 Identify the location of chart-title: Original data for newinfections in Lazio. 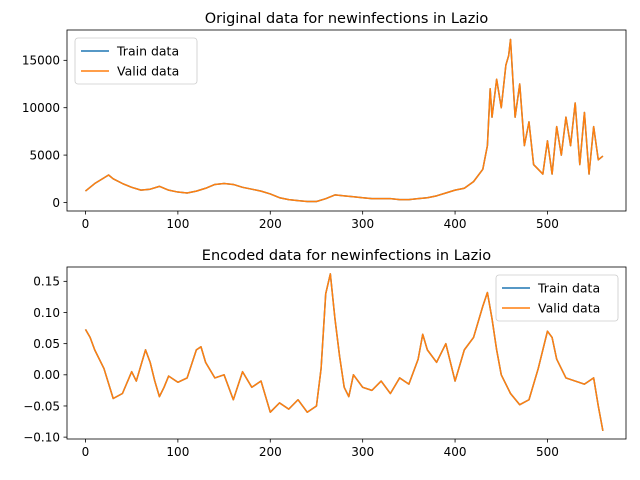
(347, 19).